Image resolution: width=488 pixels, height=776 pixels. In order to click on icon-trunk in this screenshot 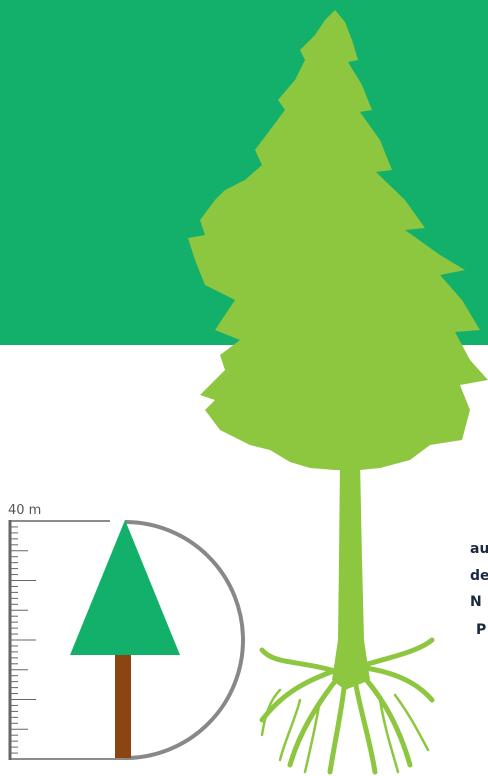, I will do `click(123, 706)`.